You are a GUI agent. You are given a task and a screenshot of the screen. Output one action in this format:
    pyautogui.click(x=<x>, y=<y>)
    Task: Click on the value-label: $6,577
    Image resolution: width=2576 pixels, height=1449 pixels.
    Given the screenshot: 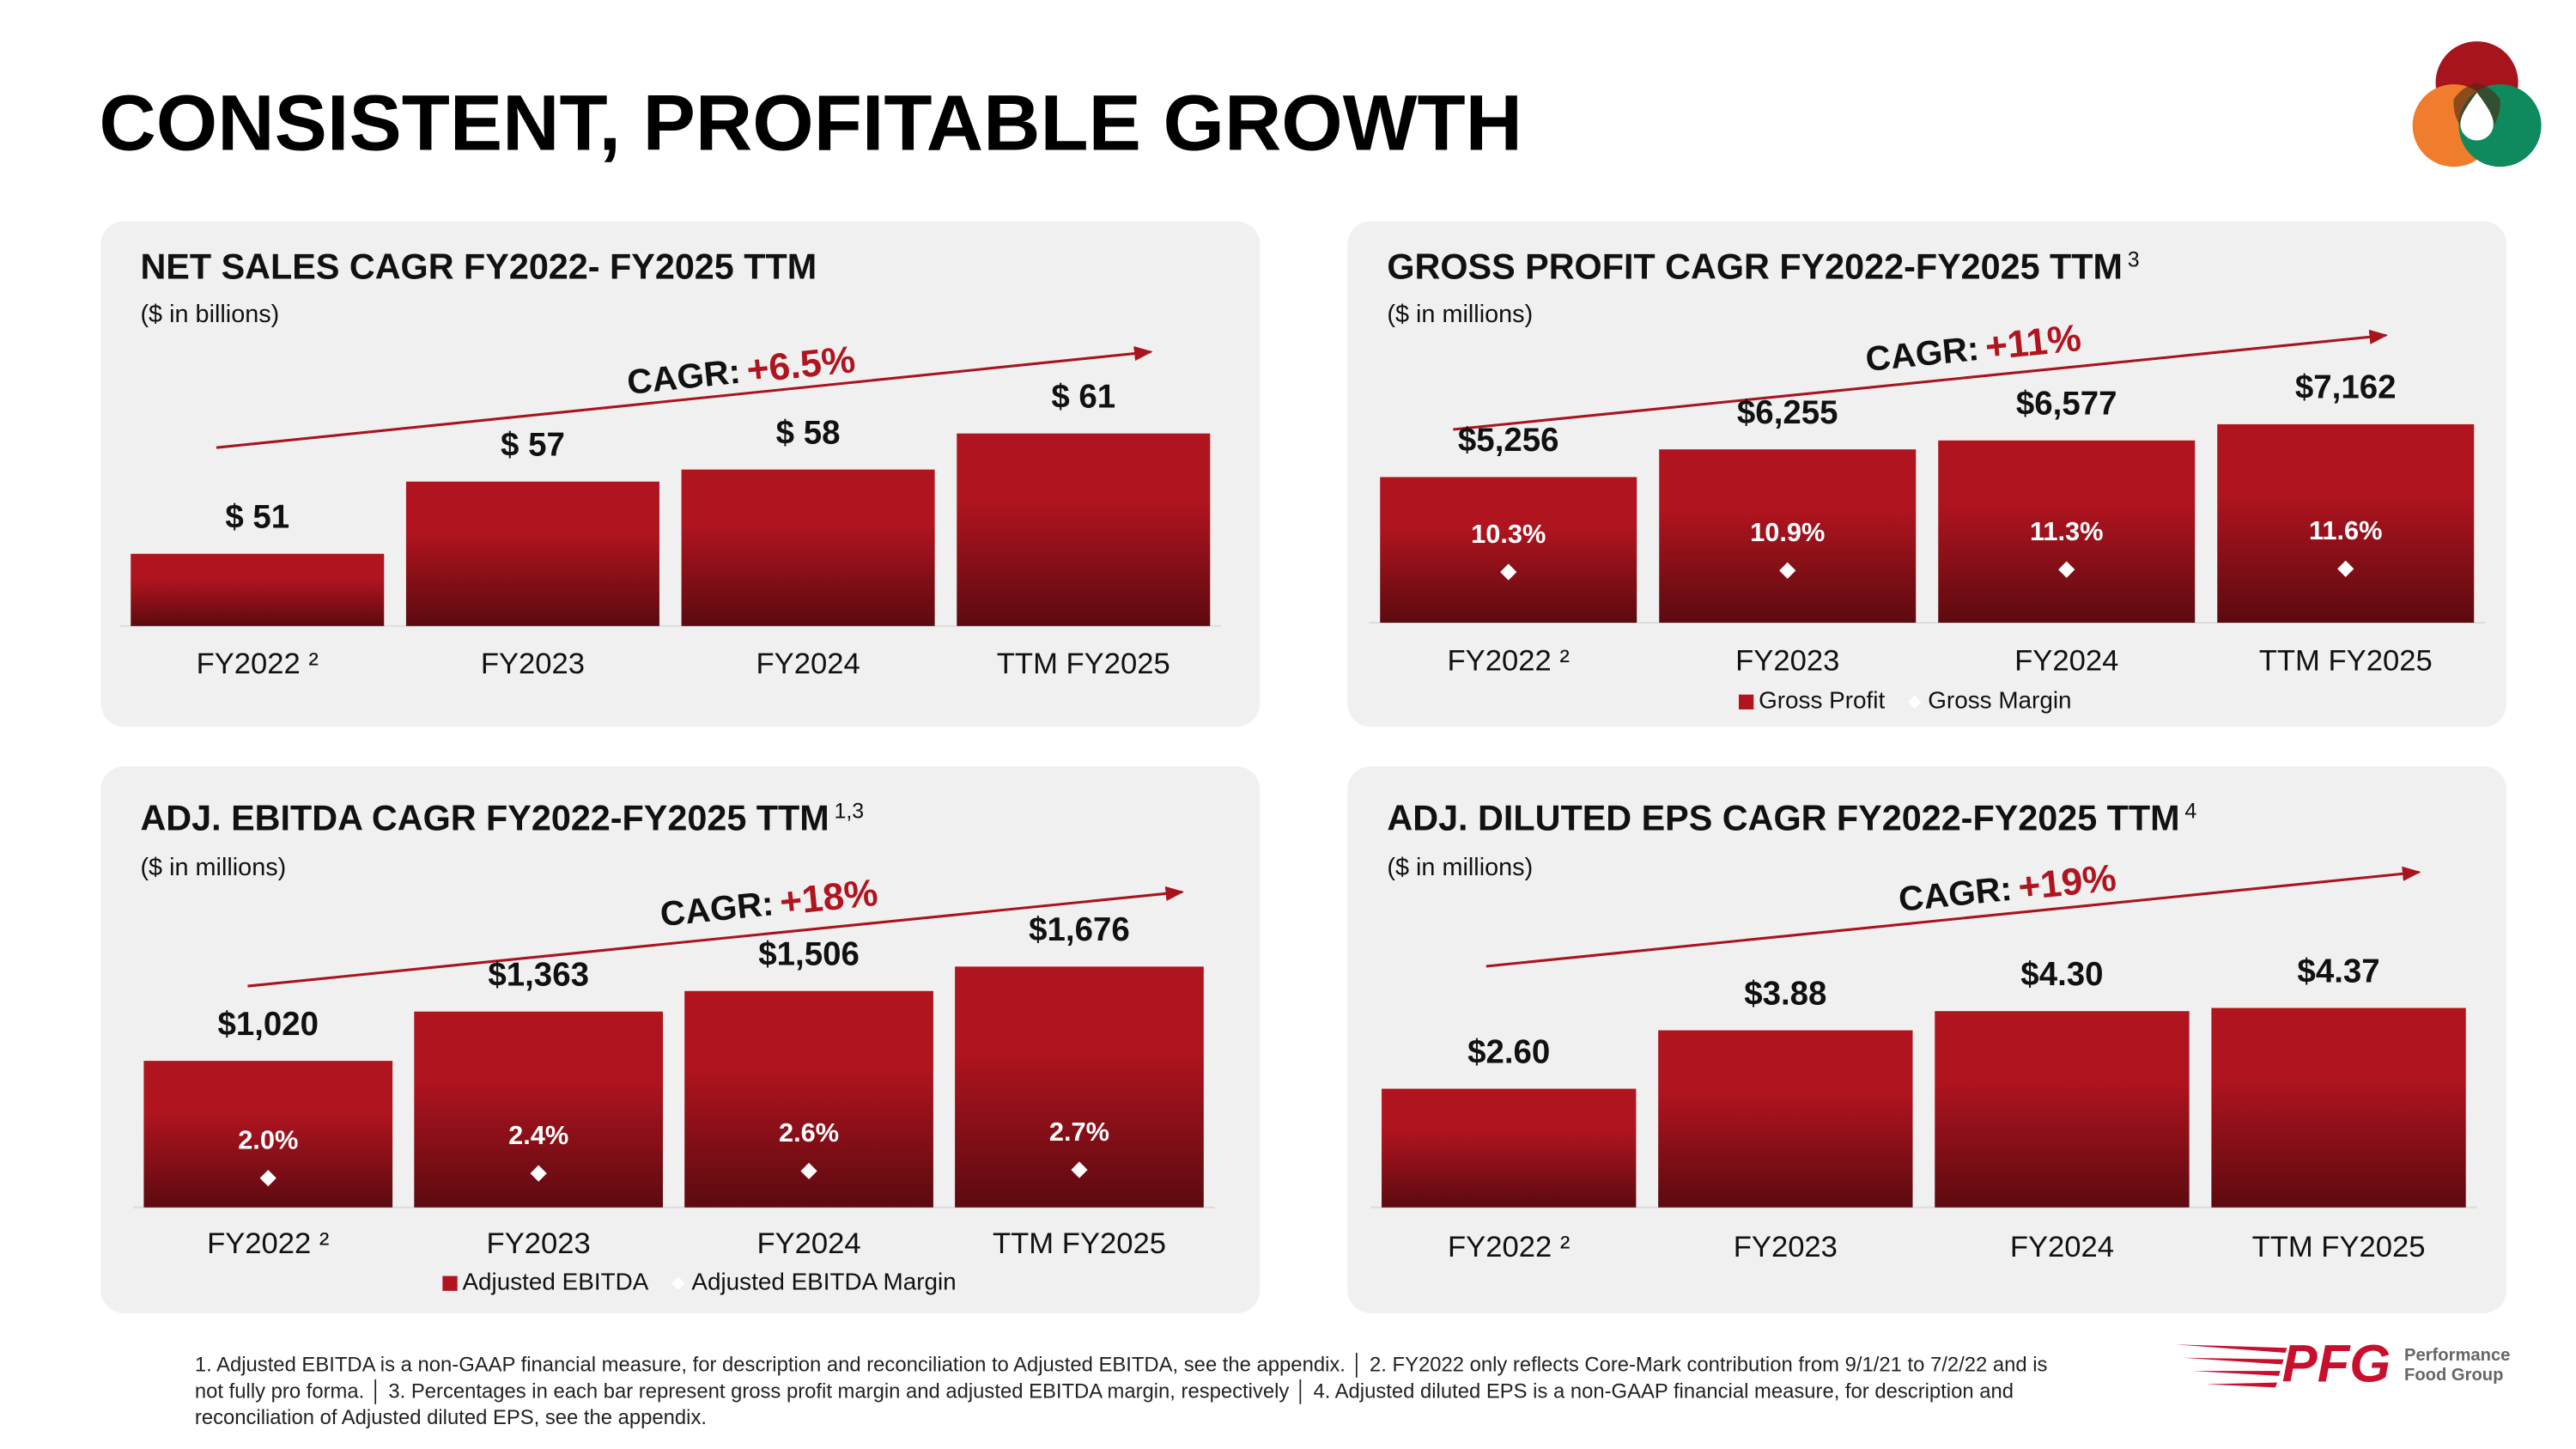 What is the action you would take?
    pyautogui.click(x=2067, y=404)
    